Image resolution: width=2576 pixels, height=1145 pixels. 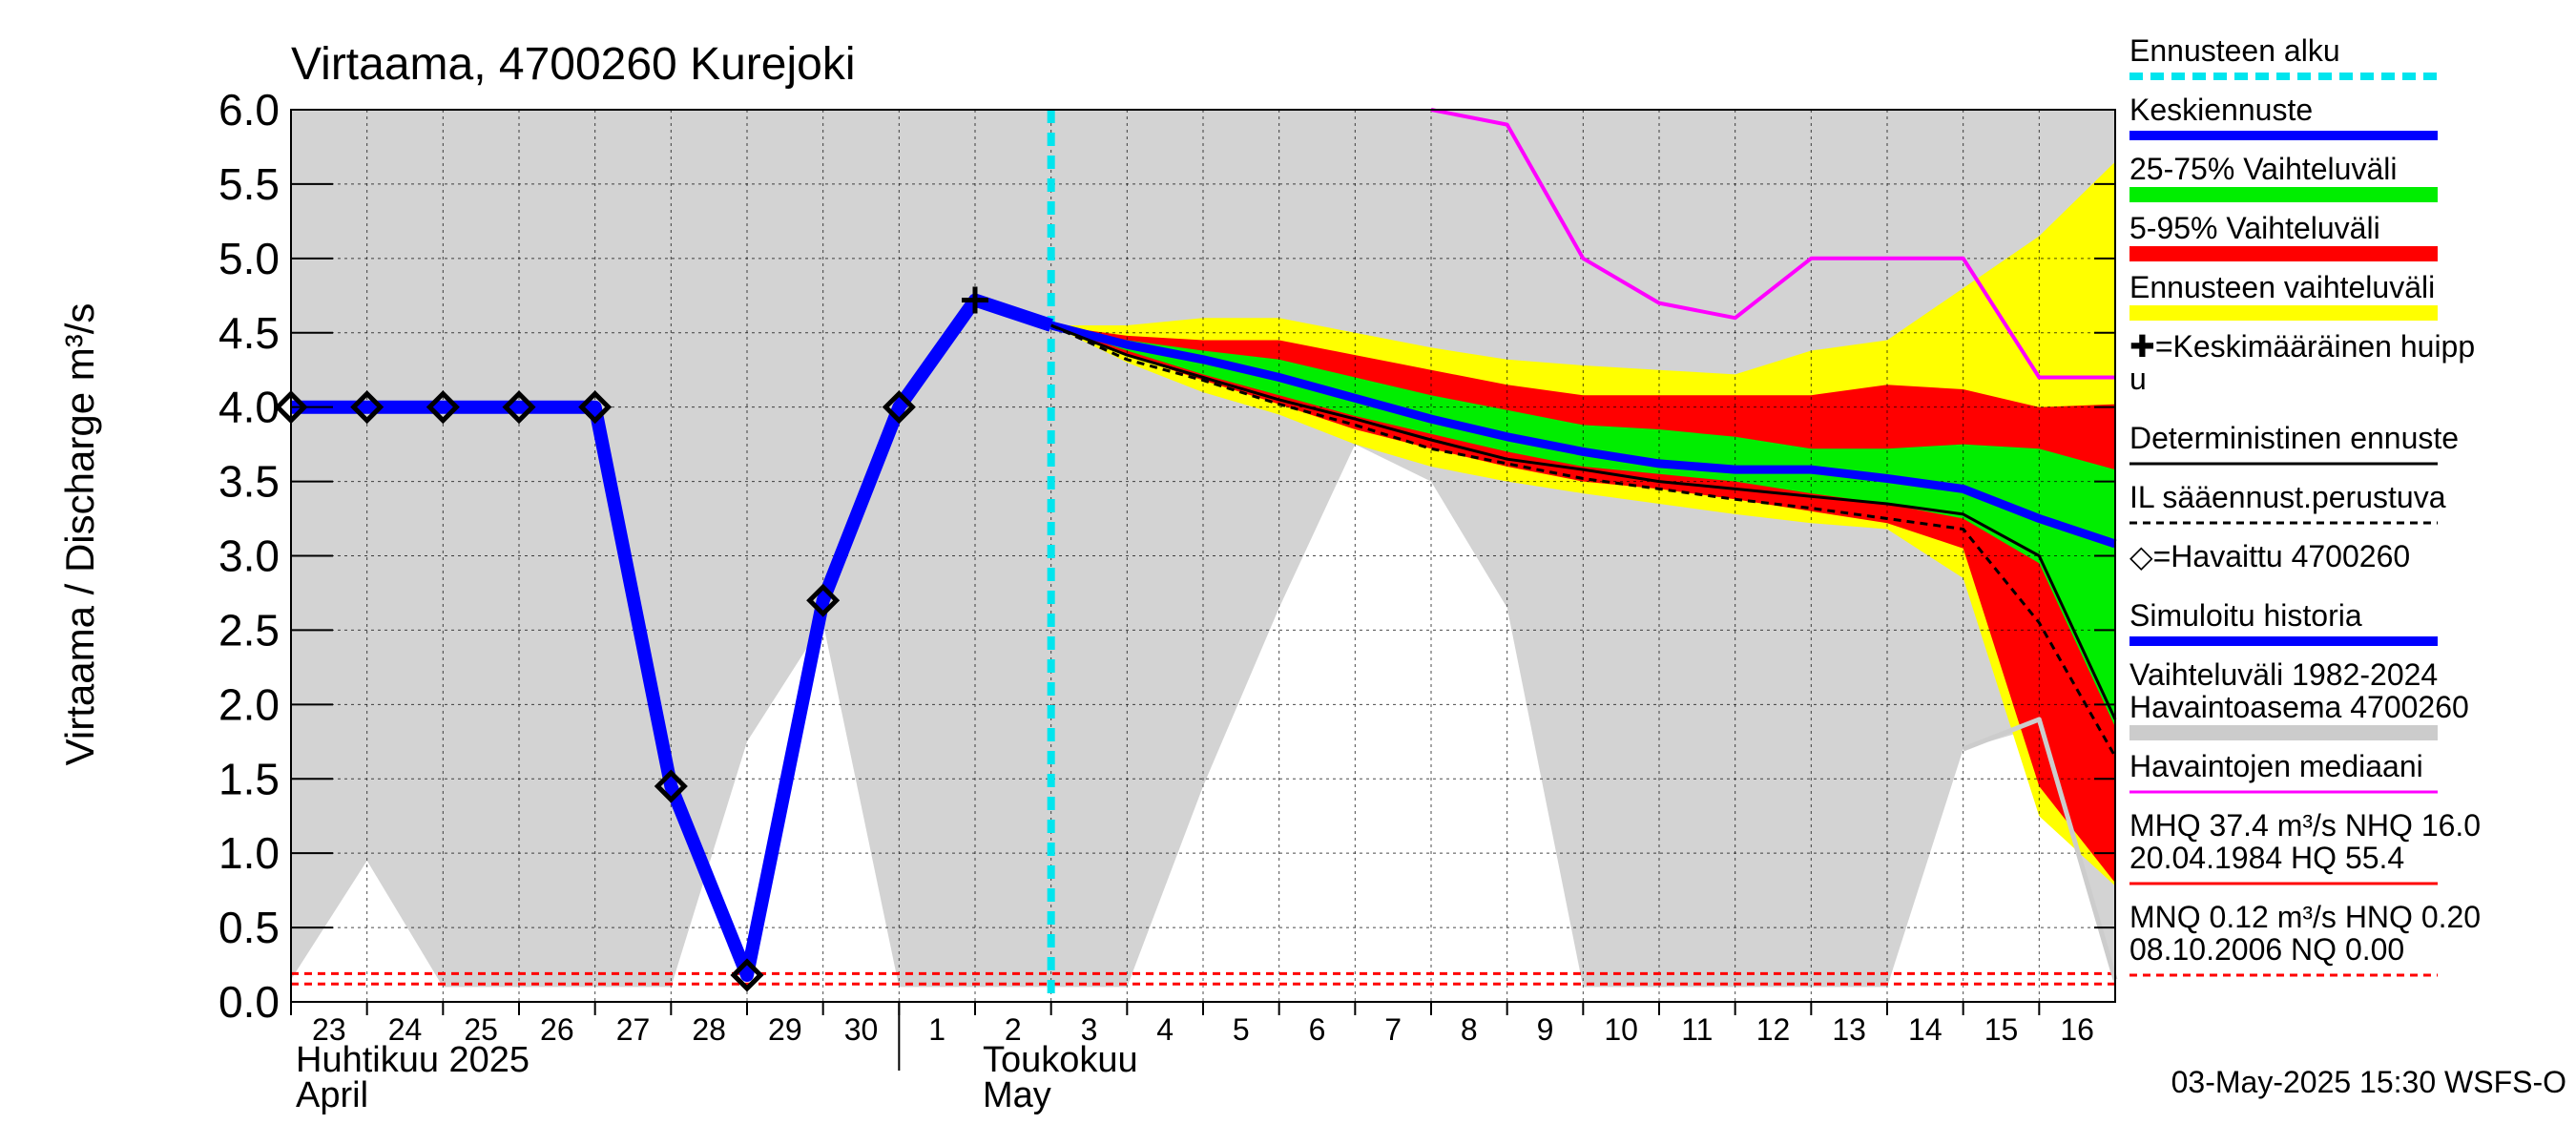 What do you see at coordinates (1469, 1029) in the screenshot?
I see `x-tick-label: 8` at bounding box center [1469, 1029].